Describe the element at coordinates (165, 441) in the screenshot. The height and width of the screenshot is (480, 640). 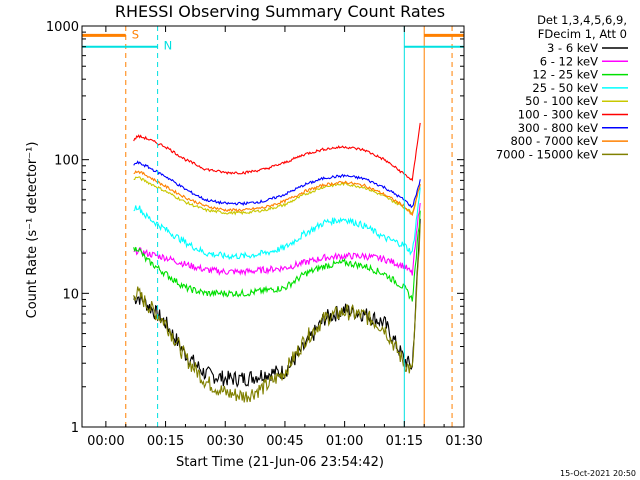
I see `x-tick-label: 00:15` at that location.